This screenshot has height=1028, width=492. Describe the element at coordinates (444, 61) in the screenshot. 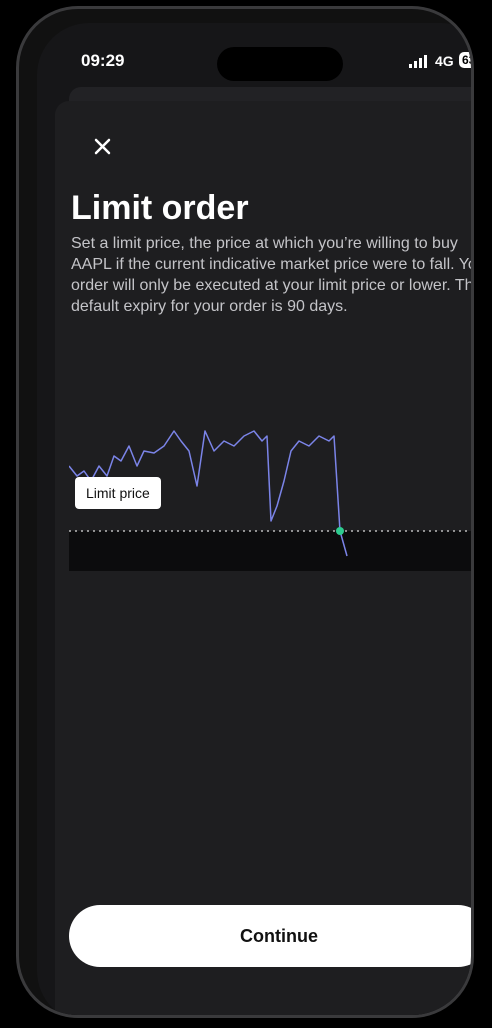

I see `network-label: 4G` at that location.